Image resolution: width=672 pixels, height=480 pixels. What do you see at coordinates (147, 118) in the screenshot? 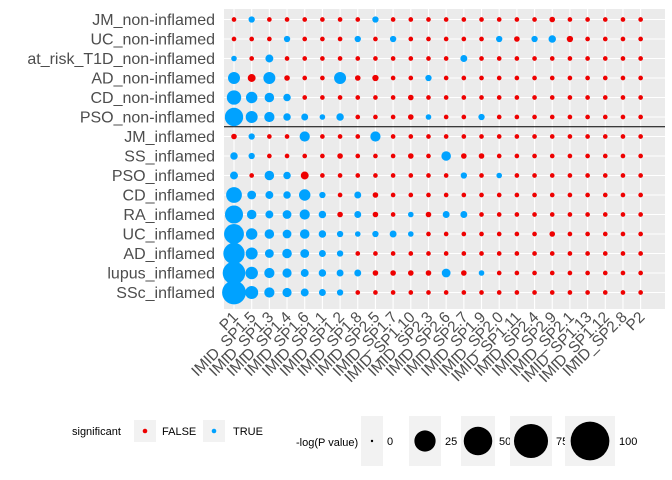
I see `y-tick-label: PSO_non-inflamed` at bounding box center [147, 118].